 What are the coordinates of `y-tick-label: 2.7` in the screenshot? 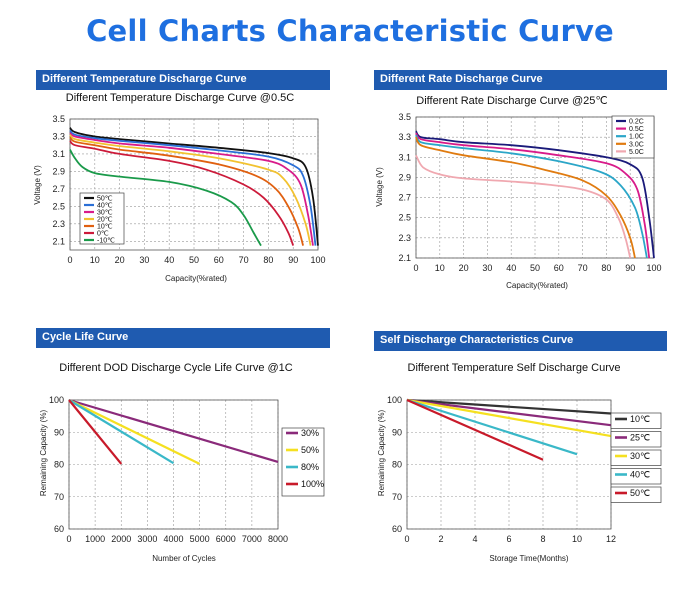 It's located at (58, 189).